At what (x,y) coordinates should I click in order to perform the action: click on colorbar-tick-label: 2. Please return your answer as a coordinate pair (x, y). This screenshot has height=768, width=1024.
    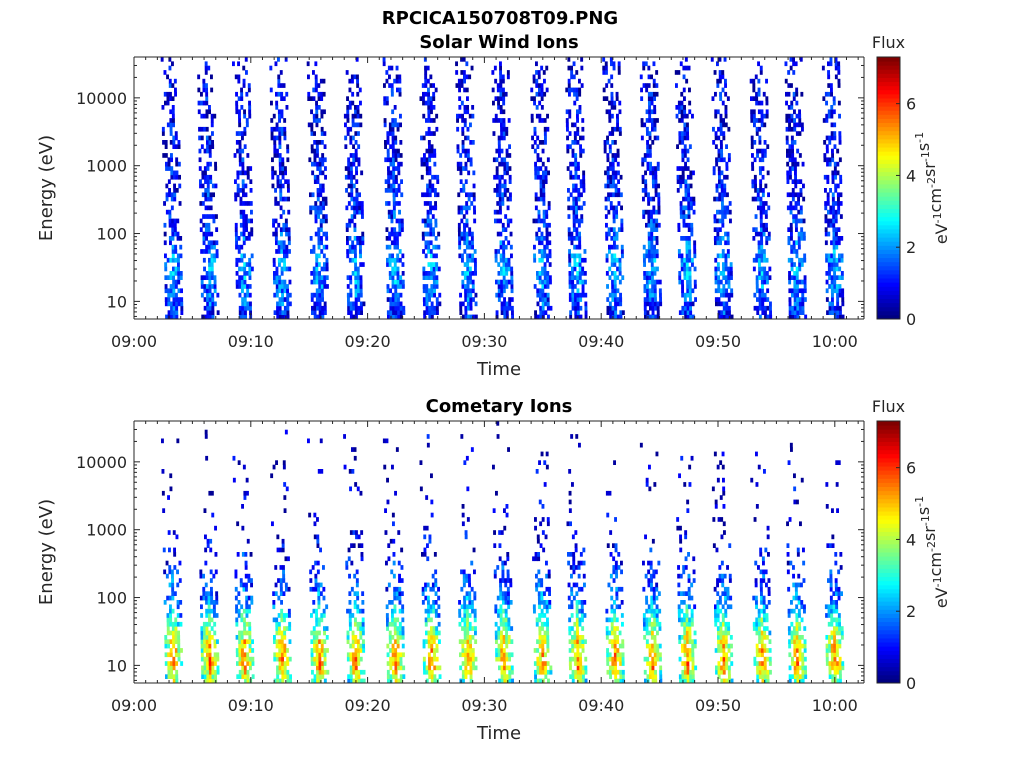
    Looking at the image, I should click on (911, 247).